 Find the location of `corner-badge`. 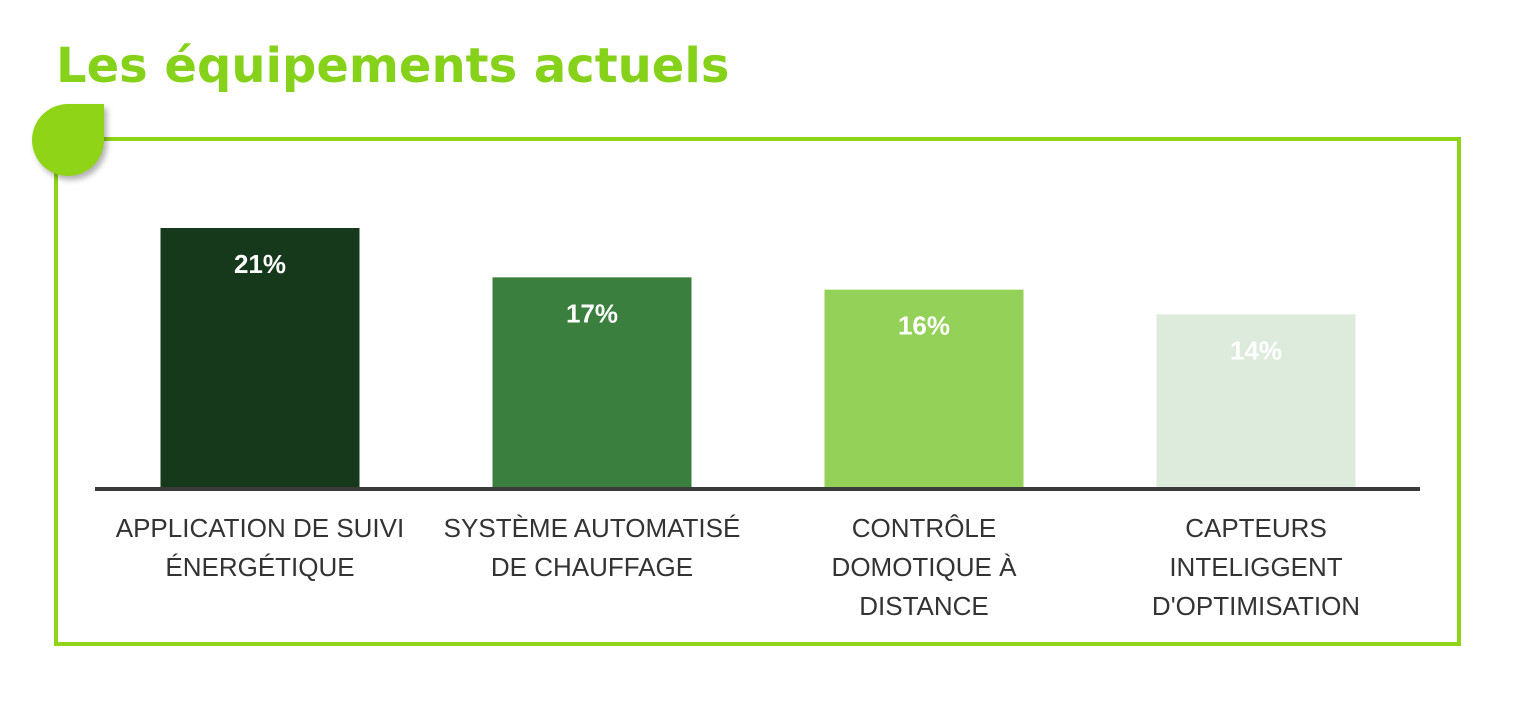

corner-badge is located at coordinates (68, 140).